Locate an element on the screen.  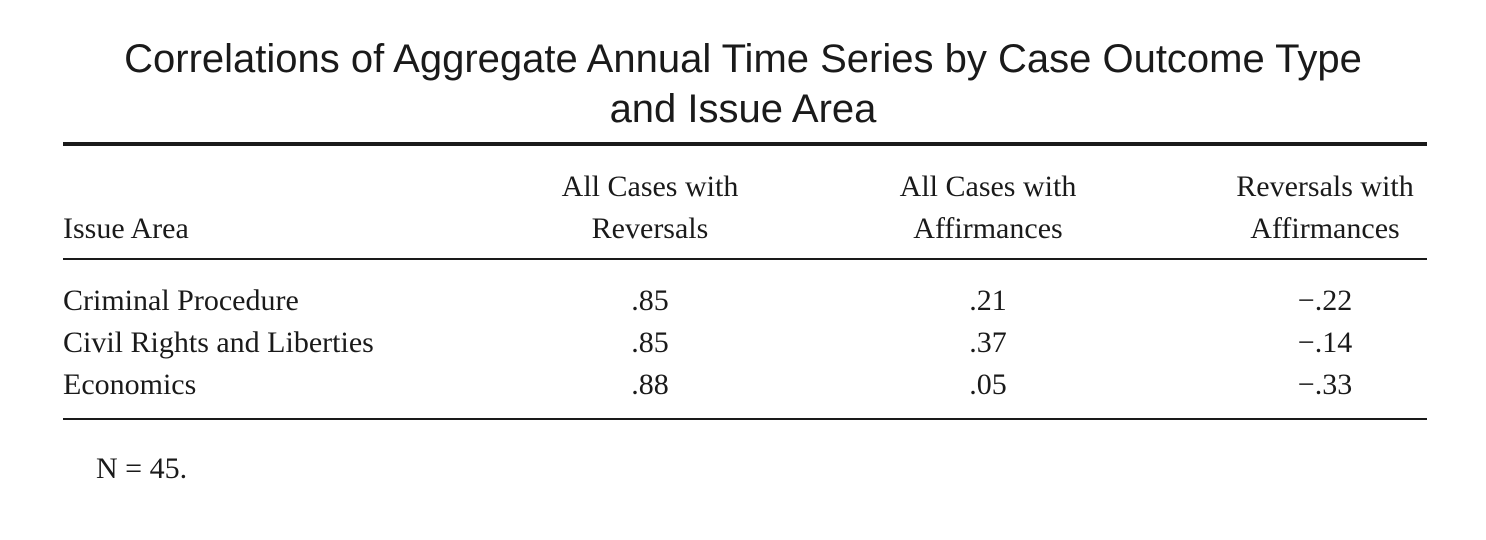
cell-value: −.22 is located at coordinates (1325, 300).